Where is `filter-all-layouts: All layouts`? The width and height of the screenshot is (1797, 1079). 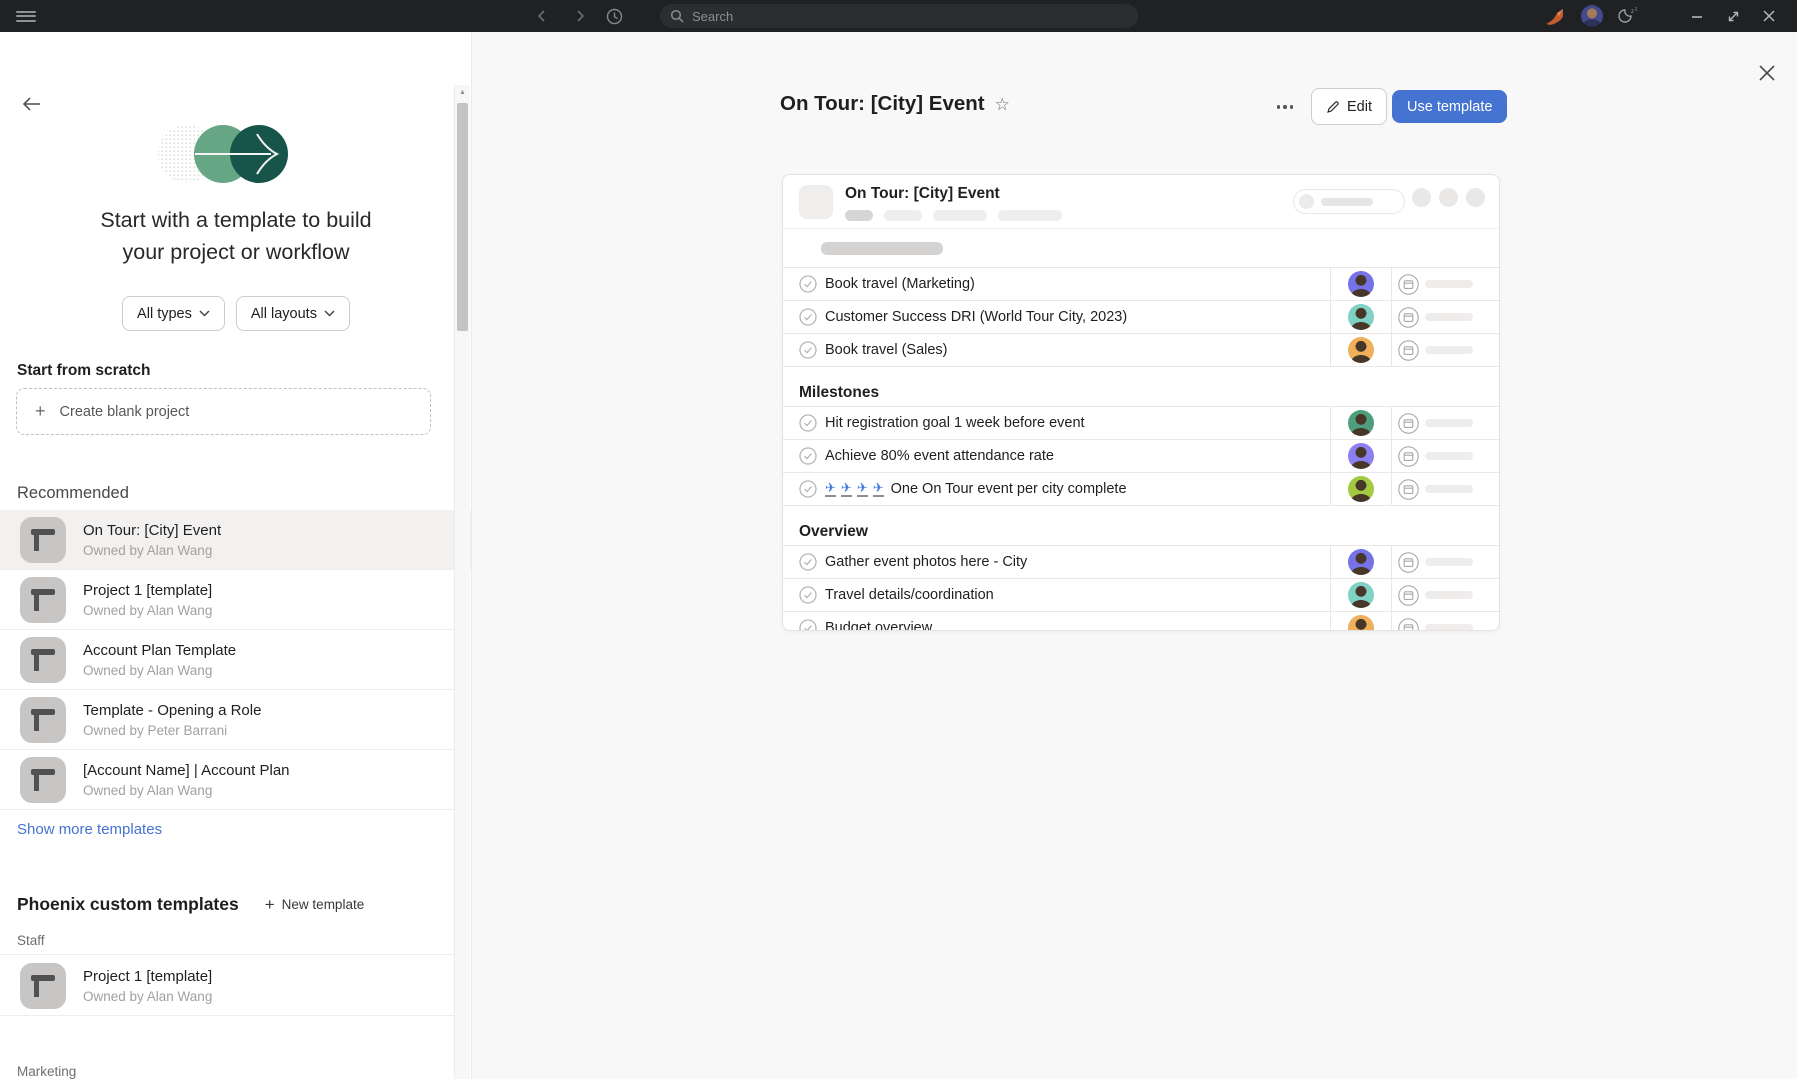
filter-all-layouts: All layouts is located at coordinates (292, 313).